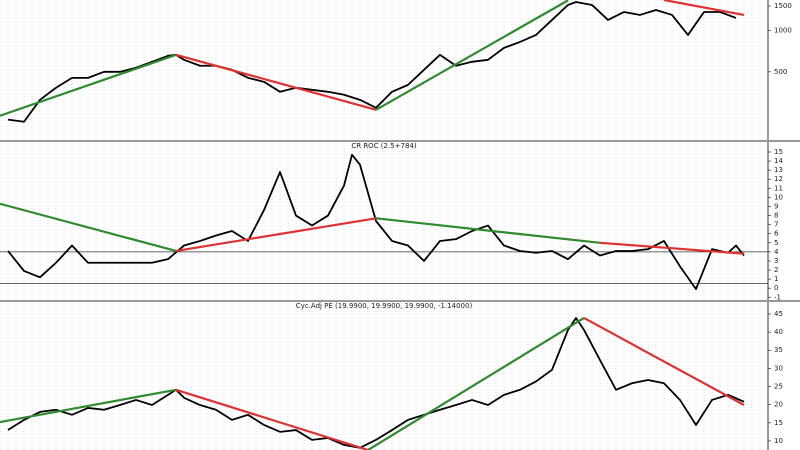 The image size is (800, 450). I want to click on y-tick-label: 11, so click(778, 188).